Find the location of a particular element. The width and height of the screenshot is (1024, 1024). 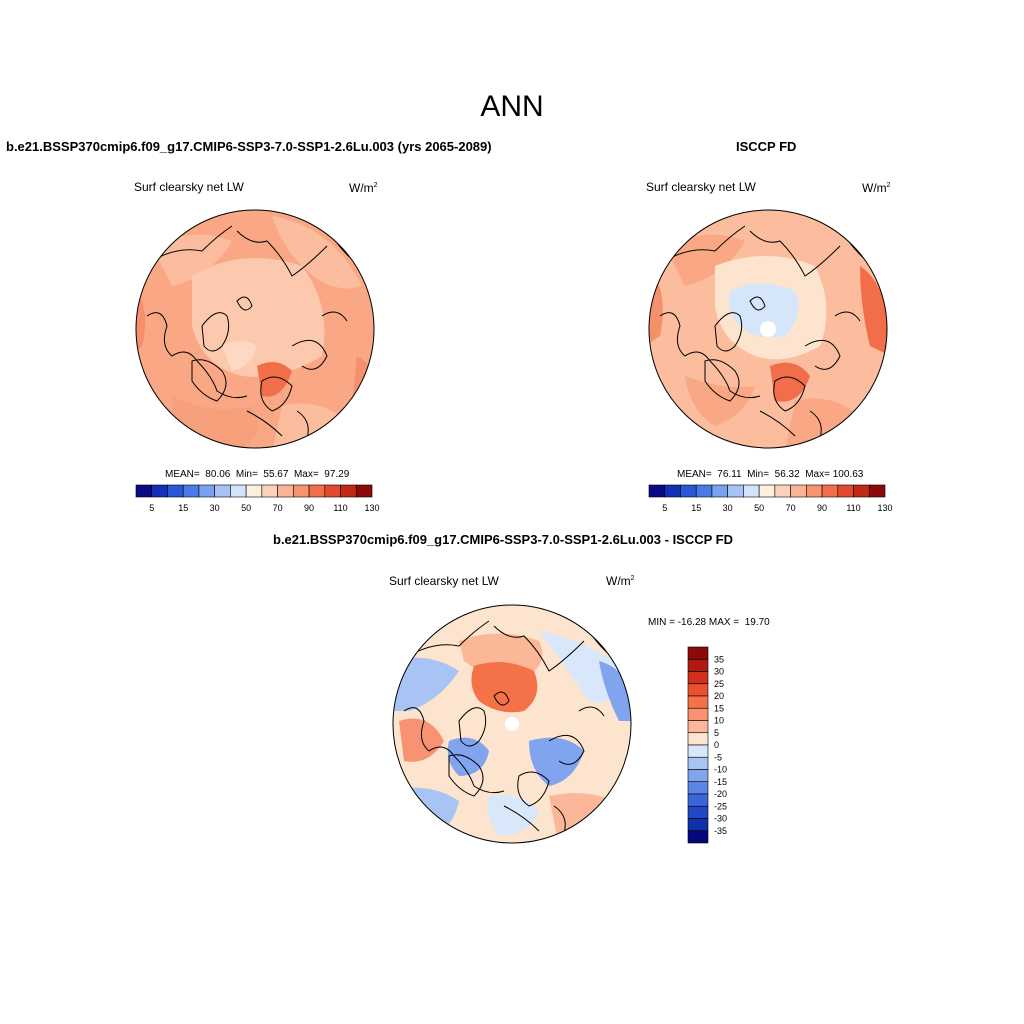

units-label-model: W/m2 is located at coordinates (363, 188).